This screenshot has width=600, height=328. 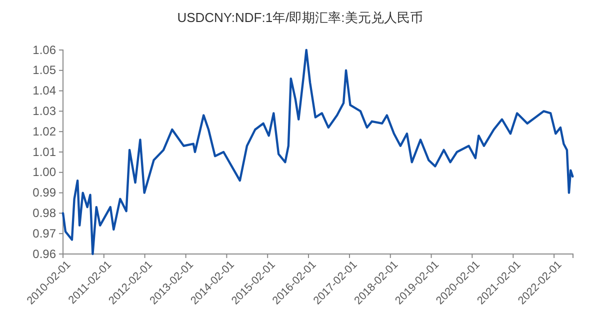 I want to click on y-tick-label: 1.03, so click(x=44, y=111).